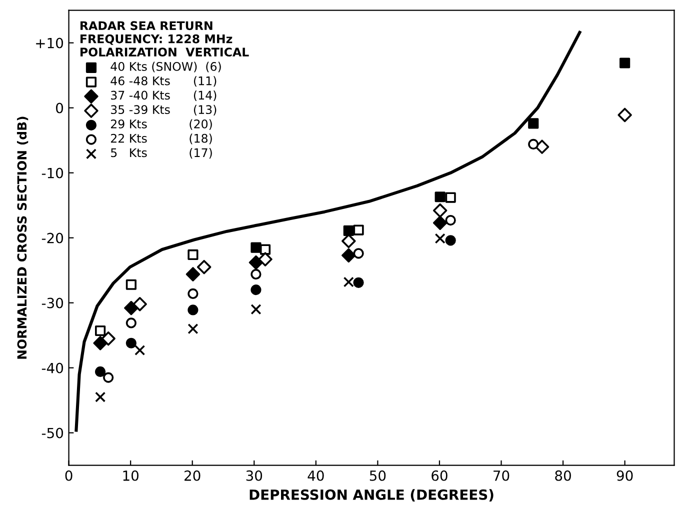 The width and height of the screenshot is (688, 517). What do you see at coordinates (563, 475) in the screenshot?
I see `x-tick-label: 80` at bounding box center [563, 475].